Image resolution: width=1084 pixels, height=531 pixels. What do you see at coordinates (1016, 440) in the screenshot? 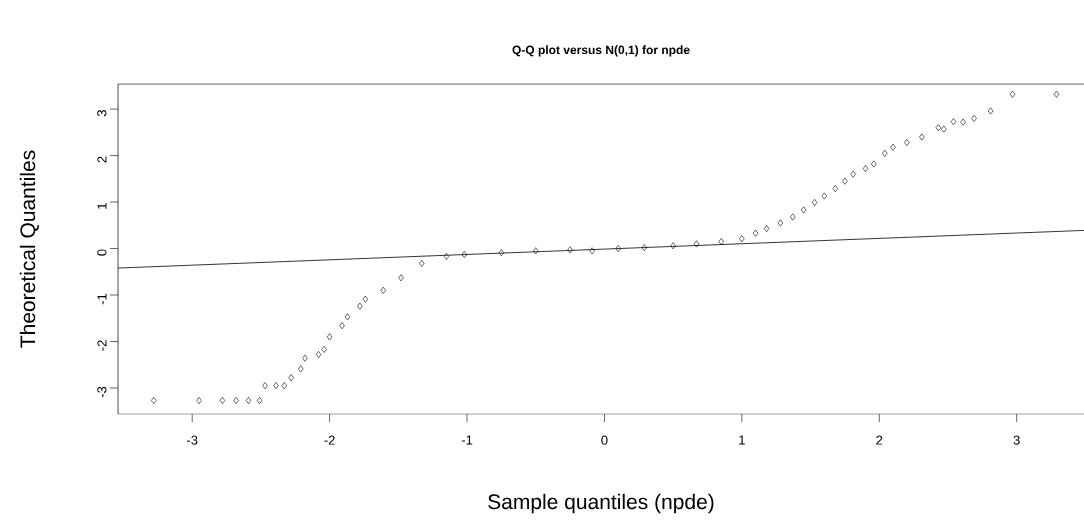
I see `x-tick-label: 3` at bounding box center [1016, 440].